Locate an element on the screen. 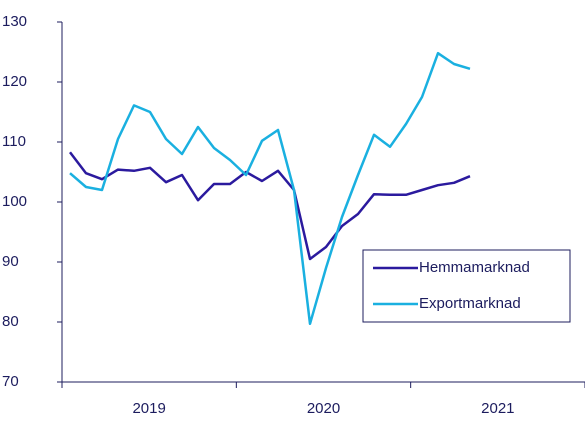 This screenshot has width=585, height=423. y-tick-label: 100 is located at coordinates (14, 201).